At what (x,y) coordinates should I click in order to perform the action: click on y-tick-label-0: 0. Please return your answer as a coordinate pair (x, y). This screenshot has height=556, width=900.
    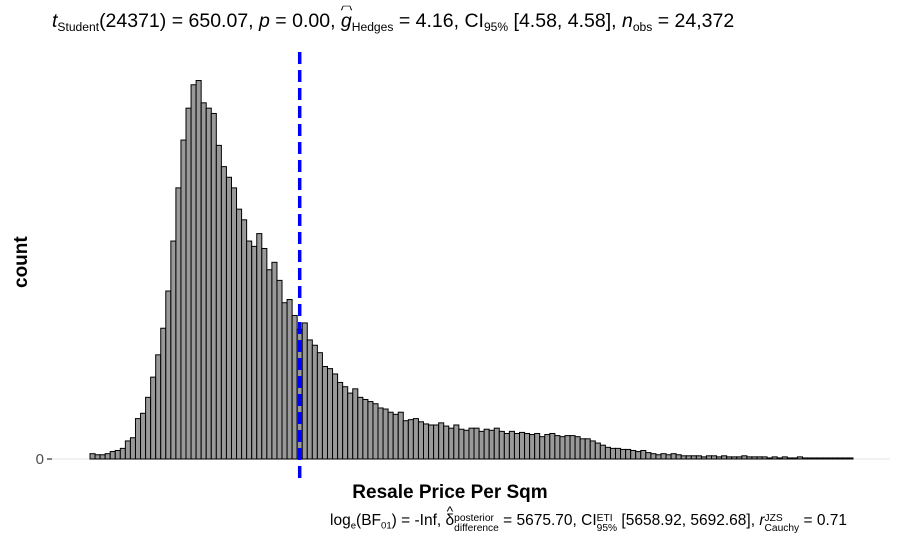
    Looking at the image, I should click on (39, 459).